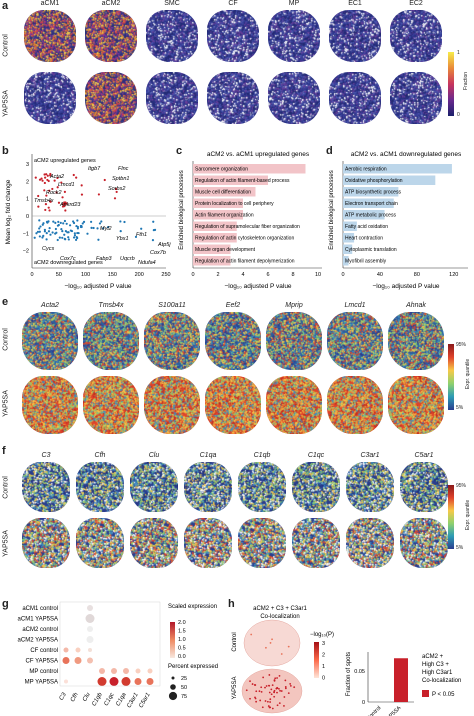  What do you see at coordinates (68, 263) in the screenshot?
I see `panel-b-down-label: aCM2 downregulated genes` at bounding box center [68, 263].